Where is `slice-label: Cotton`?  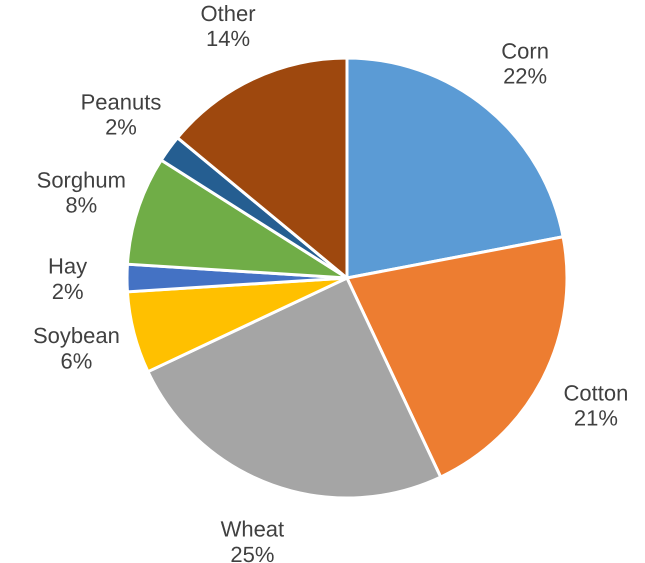
slice-label: Cotton is located at coordinates (596, 393).